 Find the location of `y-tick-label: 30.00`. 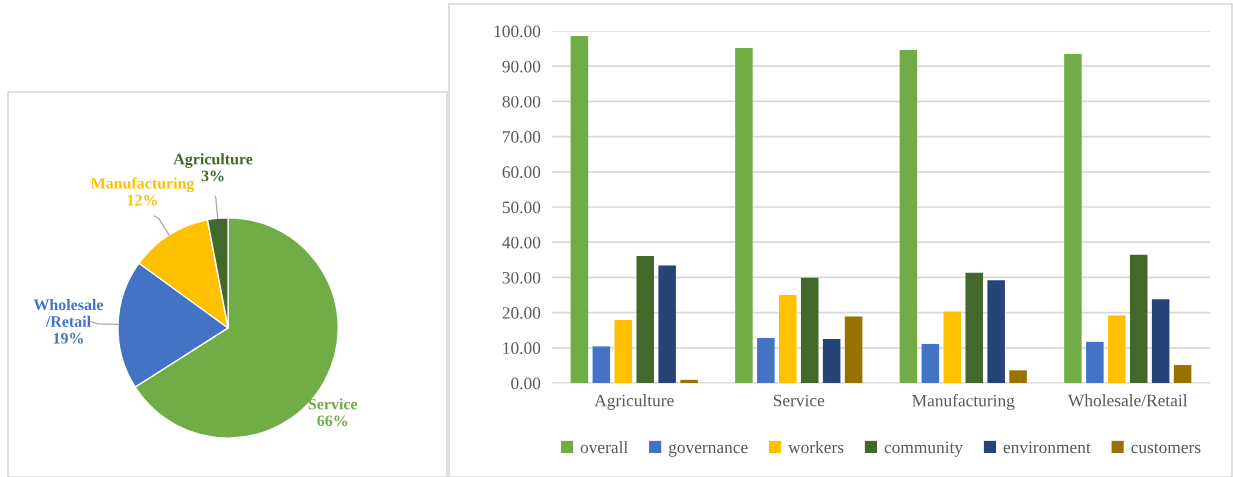

y-tick-label: 30.00 is located at coordinates (521, 277).